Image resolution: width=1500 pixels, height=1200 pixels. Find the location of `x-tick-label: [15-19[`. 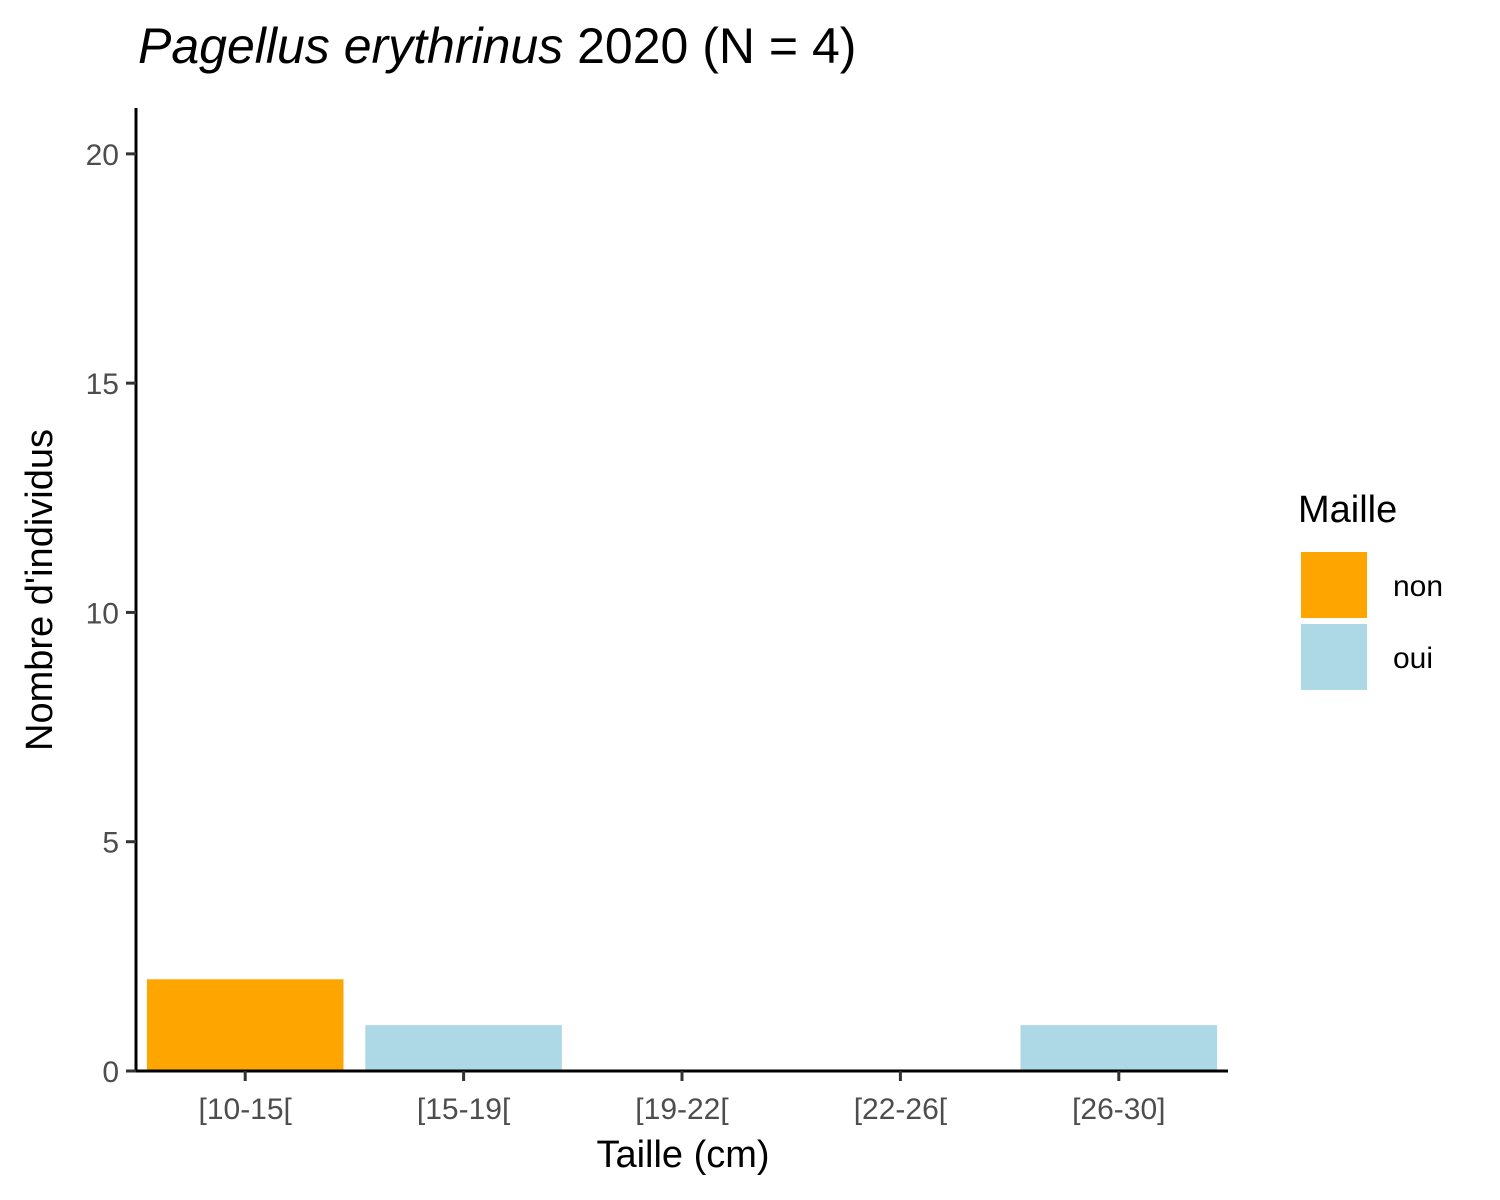

x-tick-label: [15-19[ is located at coordinates (464, 1109).